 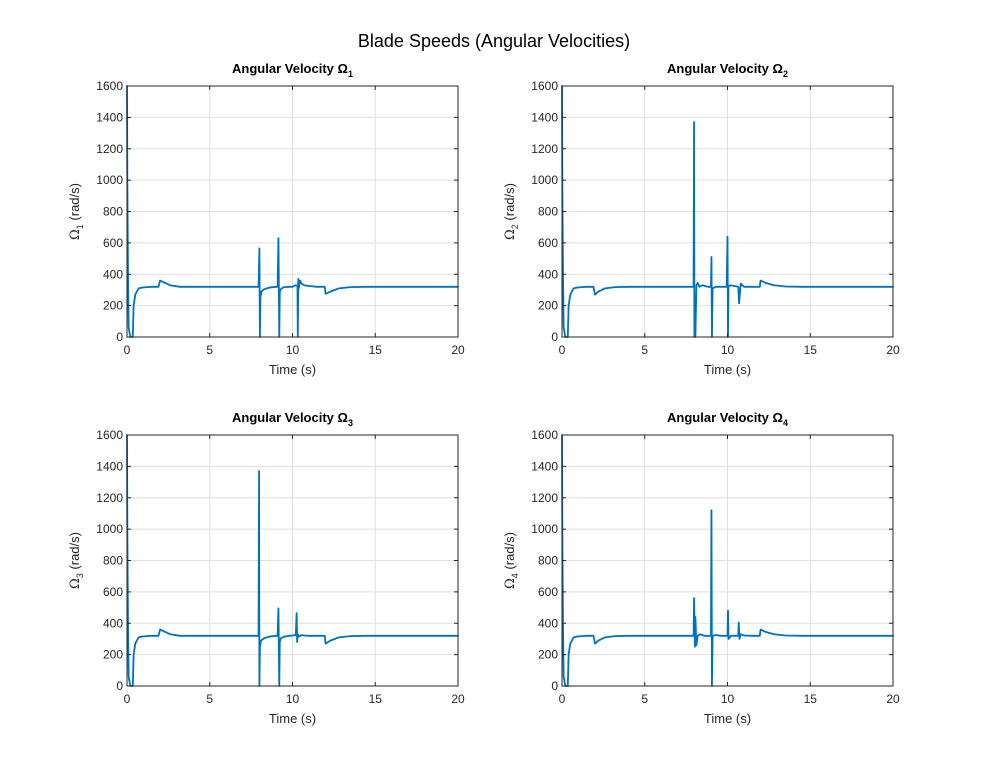 I want to click on y-axis-label-subscript: 3, so click(x=80, y=575).